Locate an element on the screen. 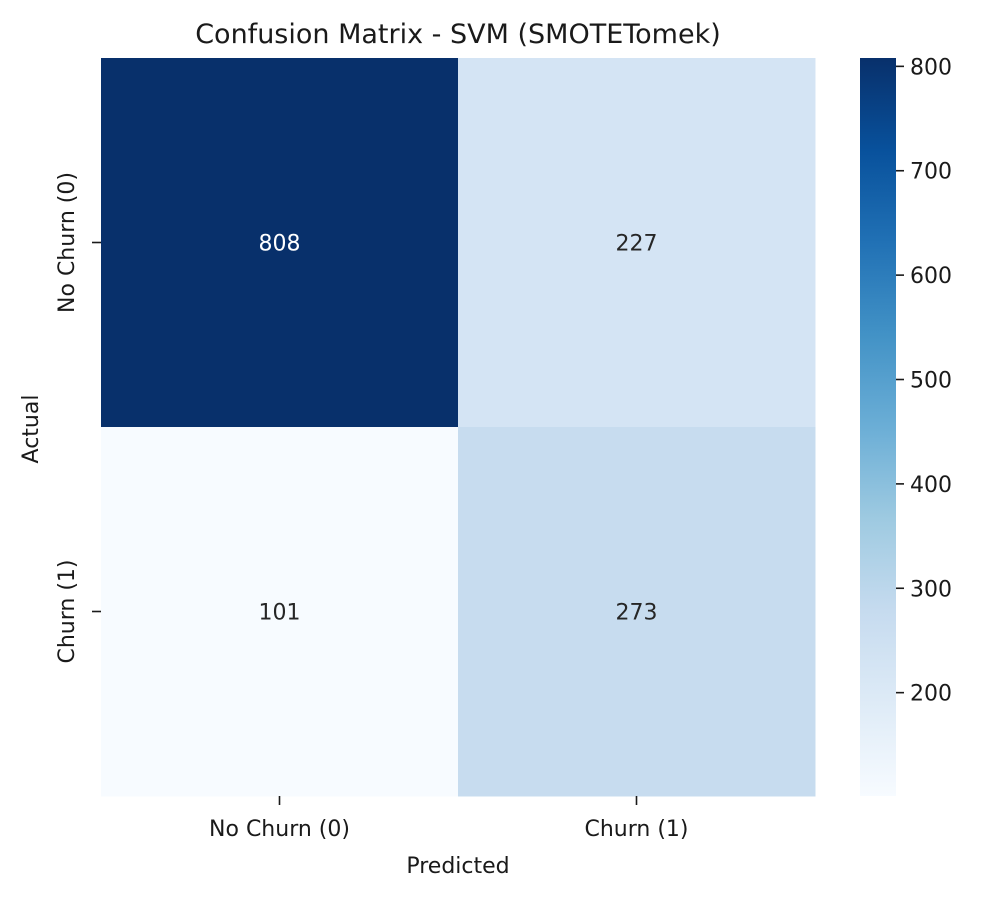 Image resolution: width=985 pixels, height=898 pixels. y-axis-label: Actual is located at coordinates (31, 429).